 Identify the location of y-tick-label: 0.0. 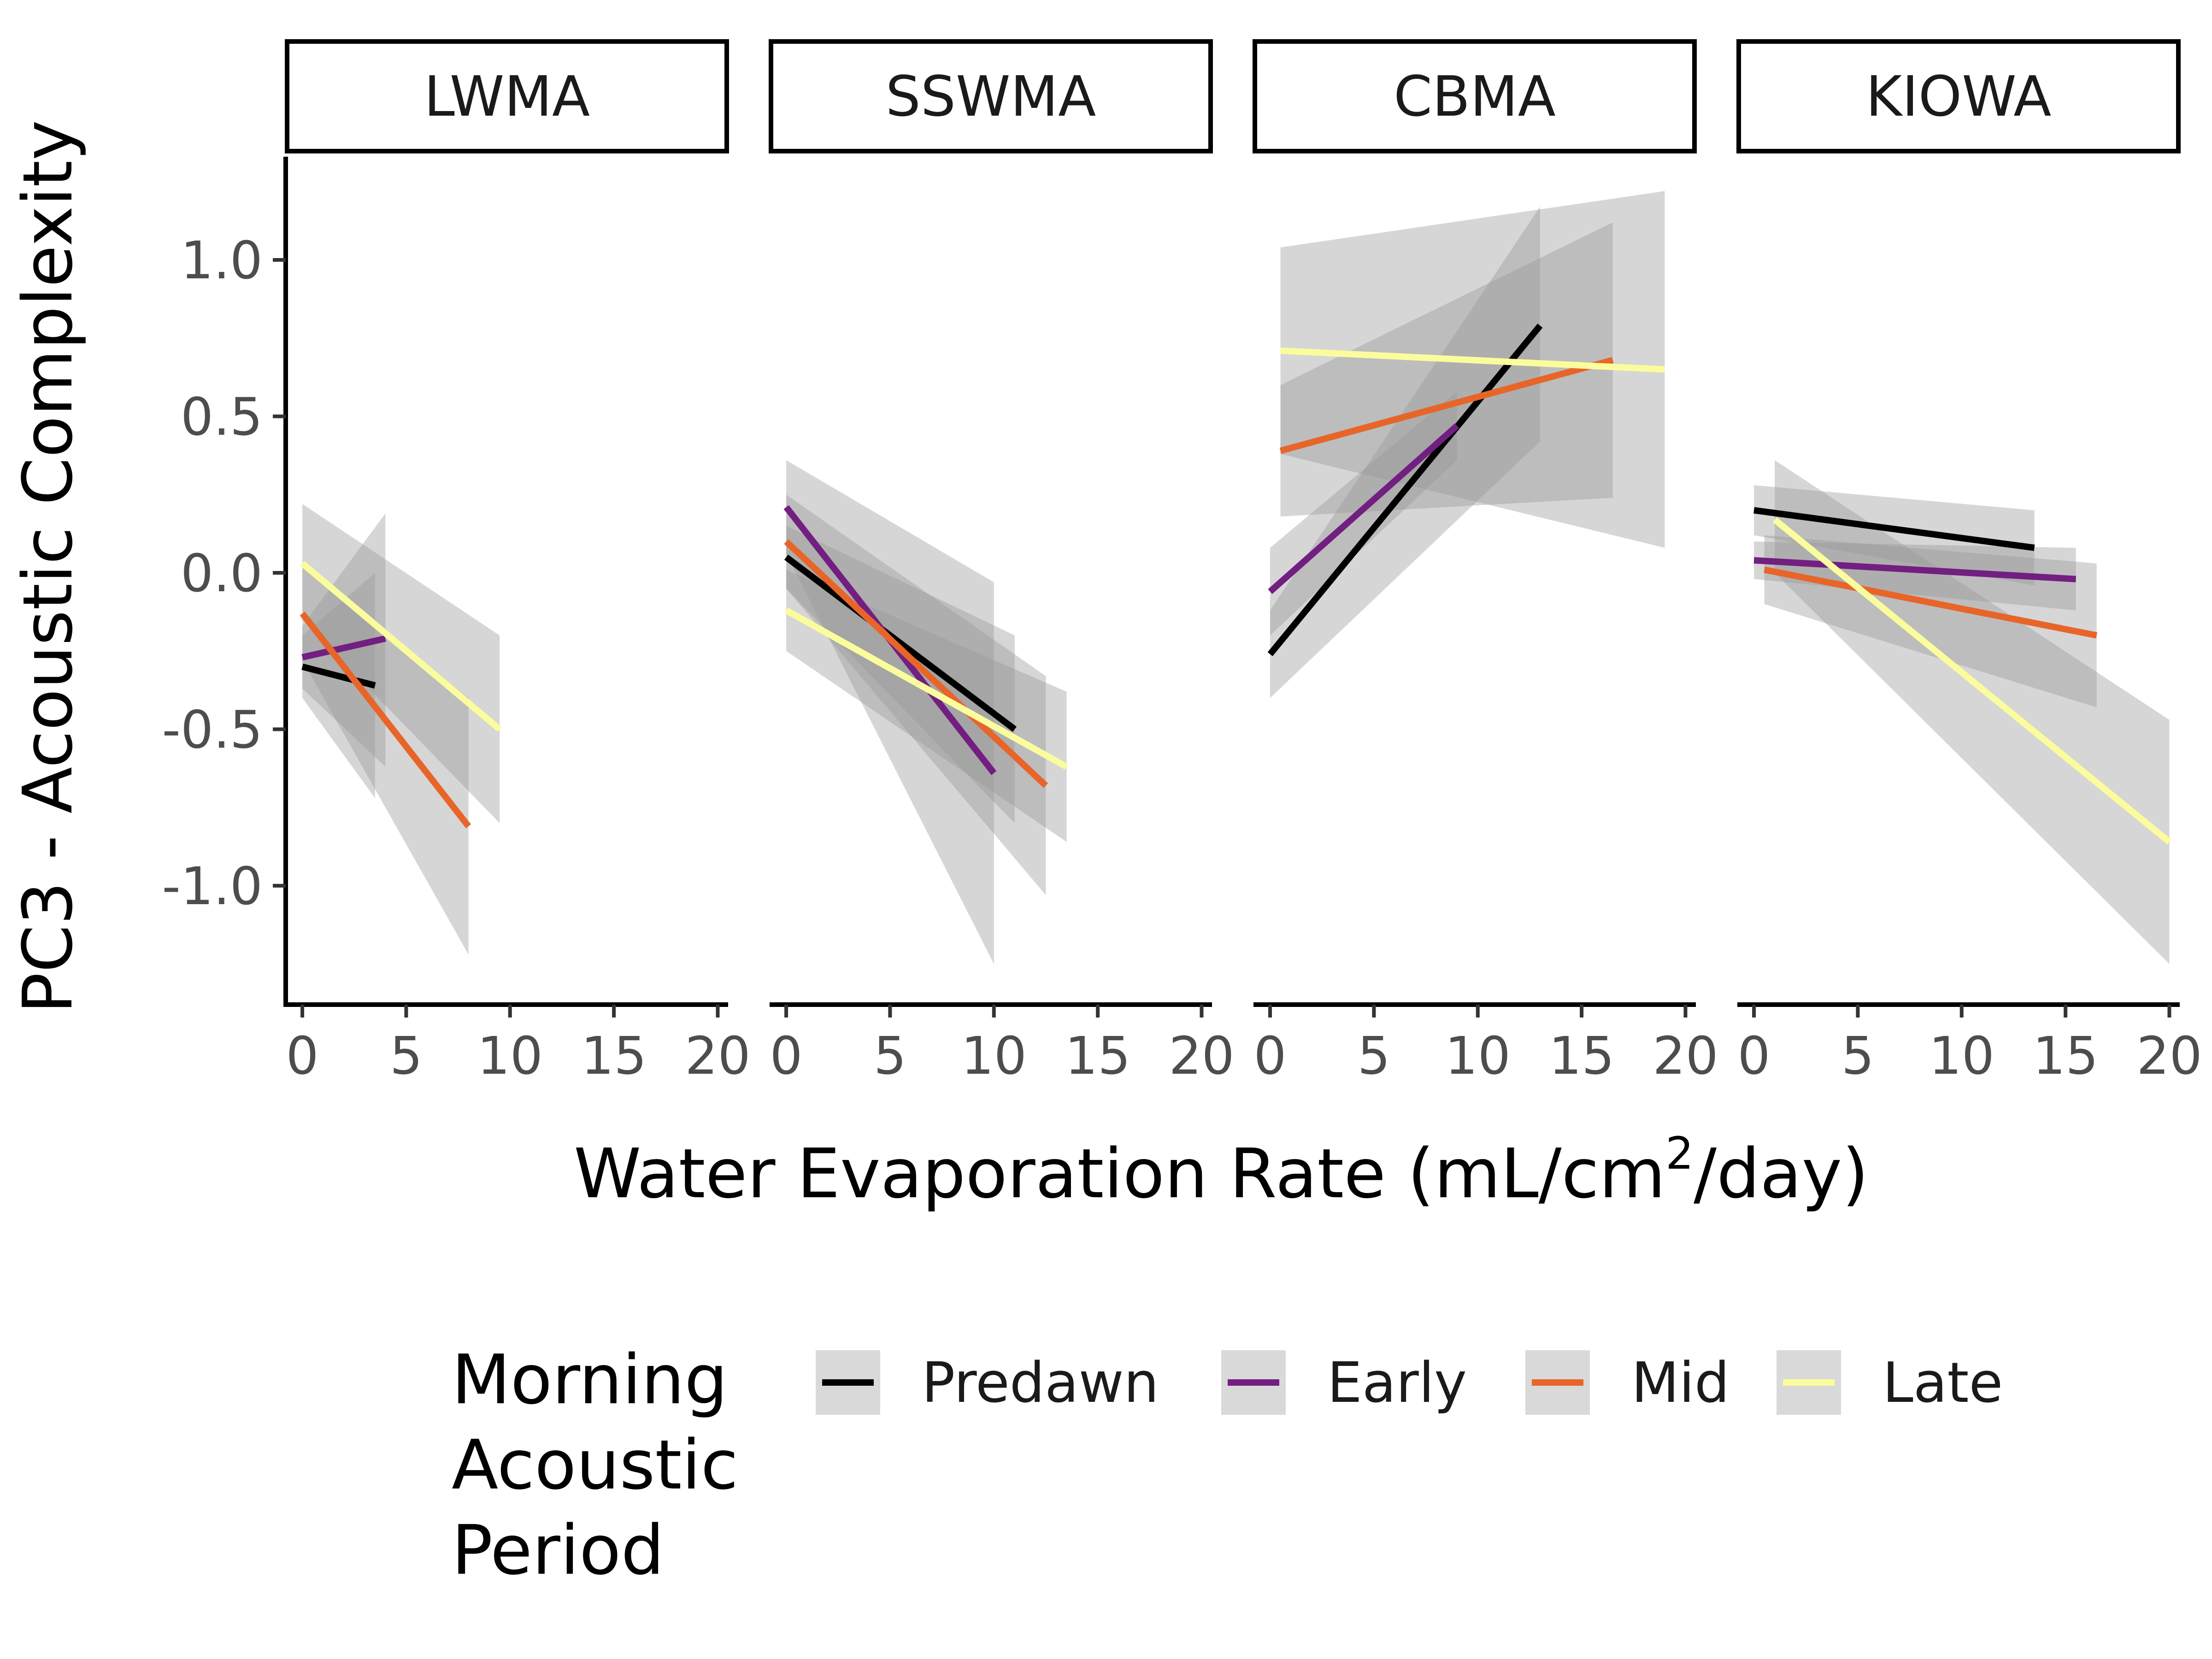
(222, 574).